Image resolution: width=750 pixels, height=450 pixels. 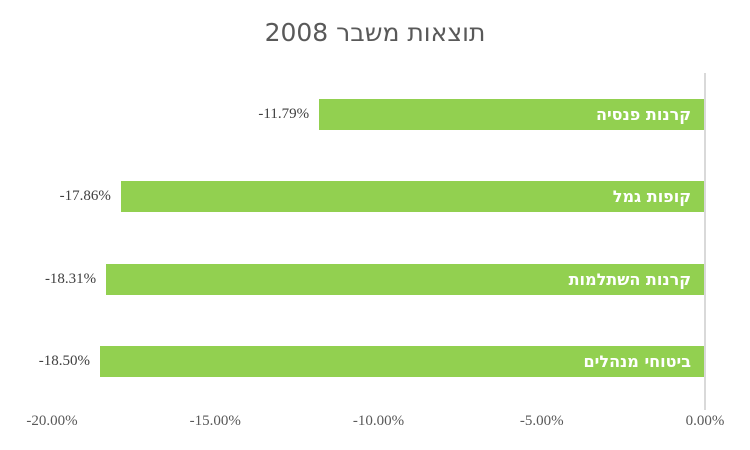 I want to click on value-axis-zero-line, so click(x=705, y=241).